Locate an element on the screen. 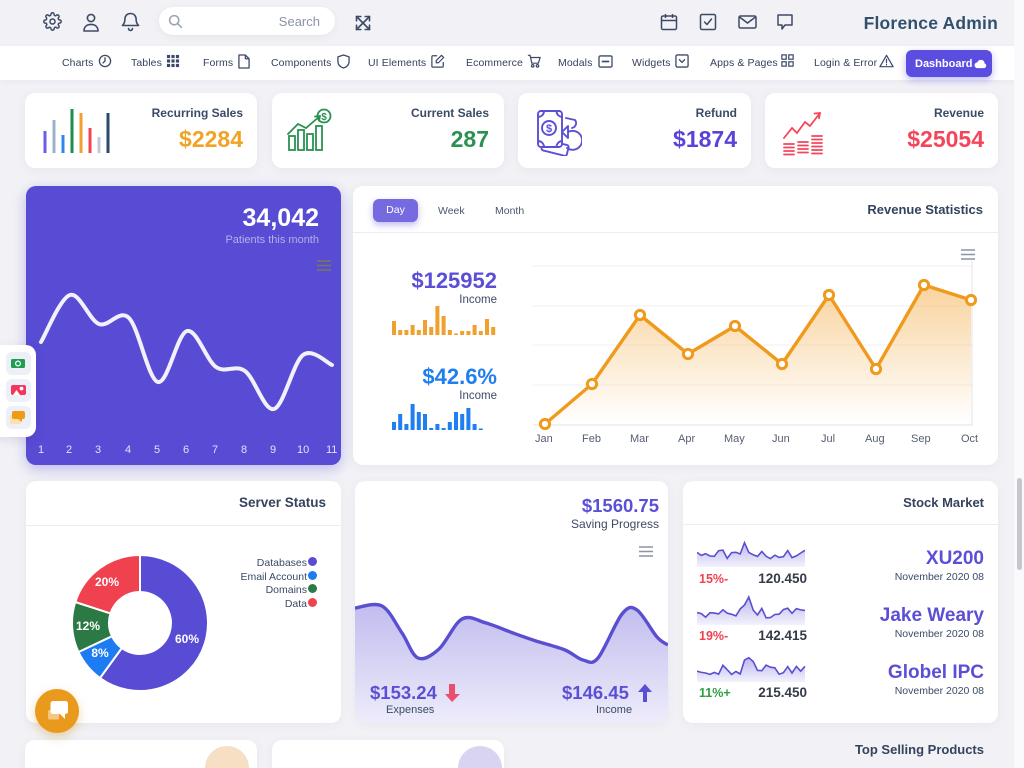  svg-text: 12% is located at coordinates (88, 626).